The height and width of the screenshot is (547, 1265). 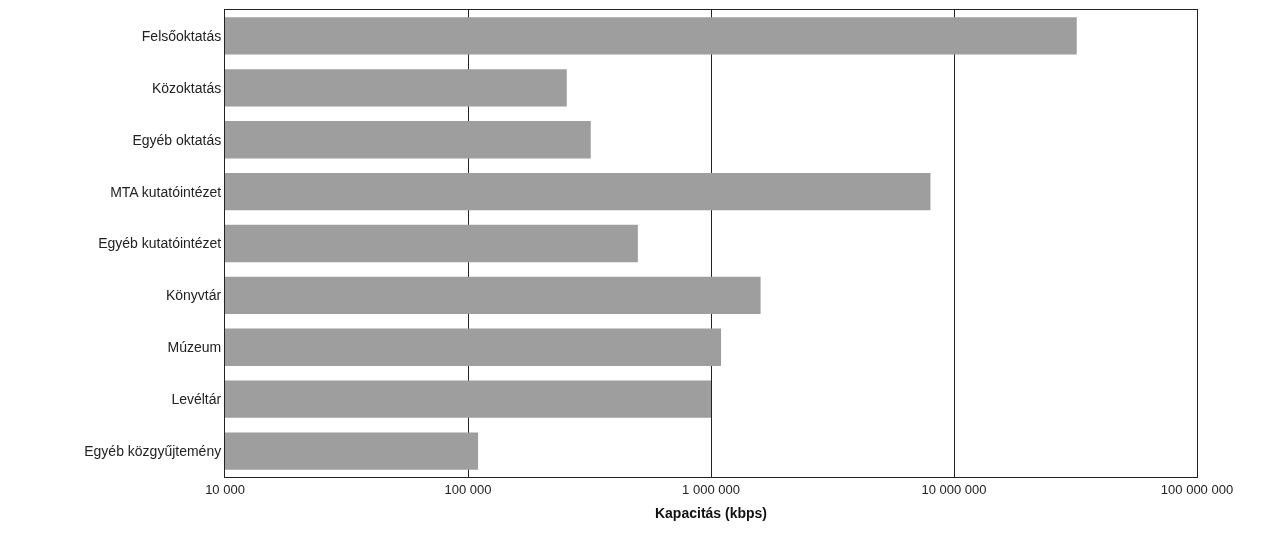 I want to click on x-tick-label: 100 000 000, so click(x=1197, y=489).